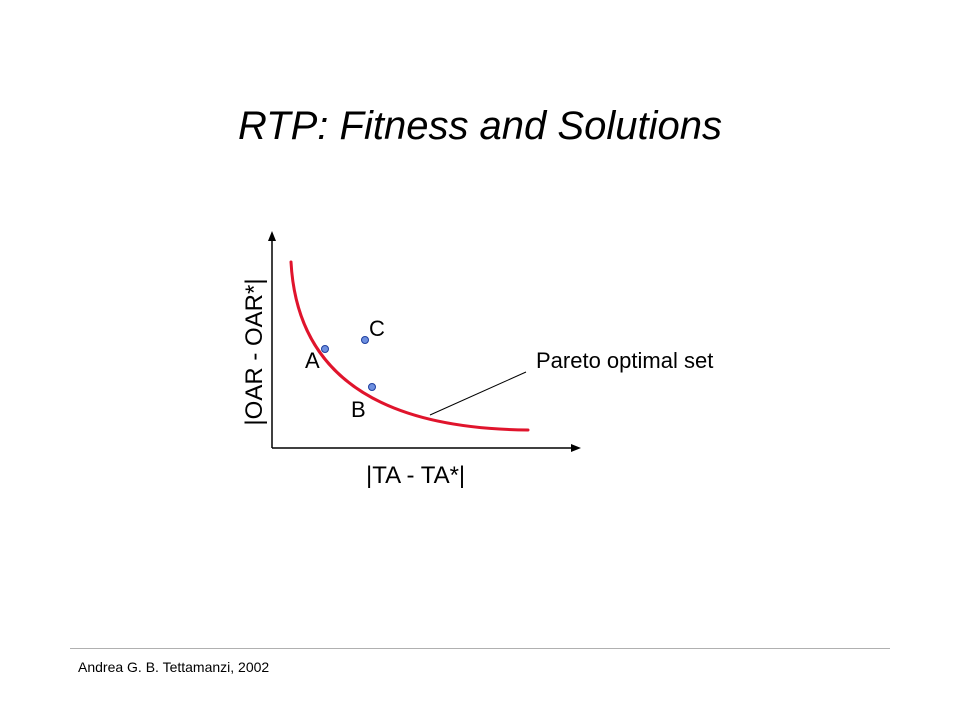 Image resolution: width=960 pixels, height=720 pixels. What do you see at coordinates (365, 340) in the screenshot?
I see `point-c` at bounding box center [365, 340].